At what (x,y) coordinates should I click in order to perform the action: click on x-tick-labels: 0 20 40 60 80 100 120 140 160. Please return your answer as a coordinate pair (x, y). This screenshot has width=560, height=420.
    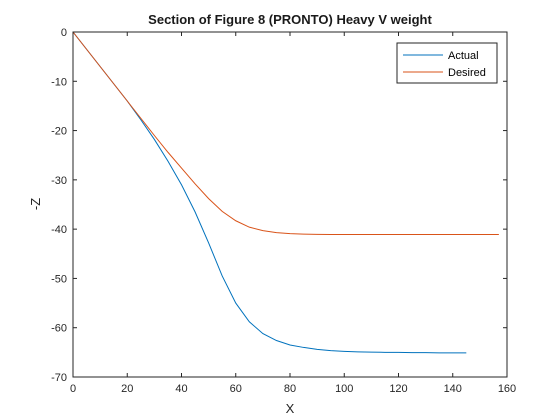
    Looking at the image, I should click on (293, 389).